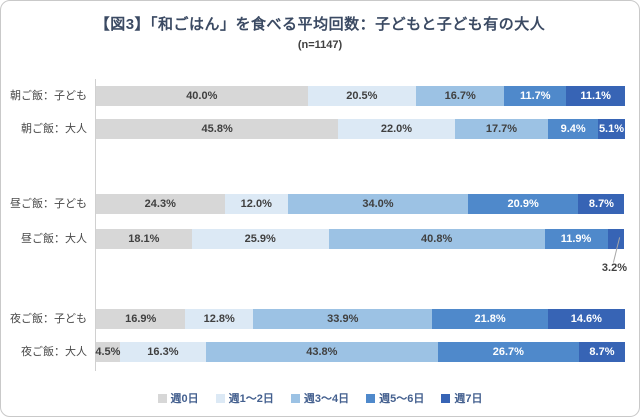 The height and width of the screenshot is (417, 640). I want to click on bar-segment: 43.8%, so click(322, 352).